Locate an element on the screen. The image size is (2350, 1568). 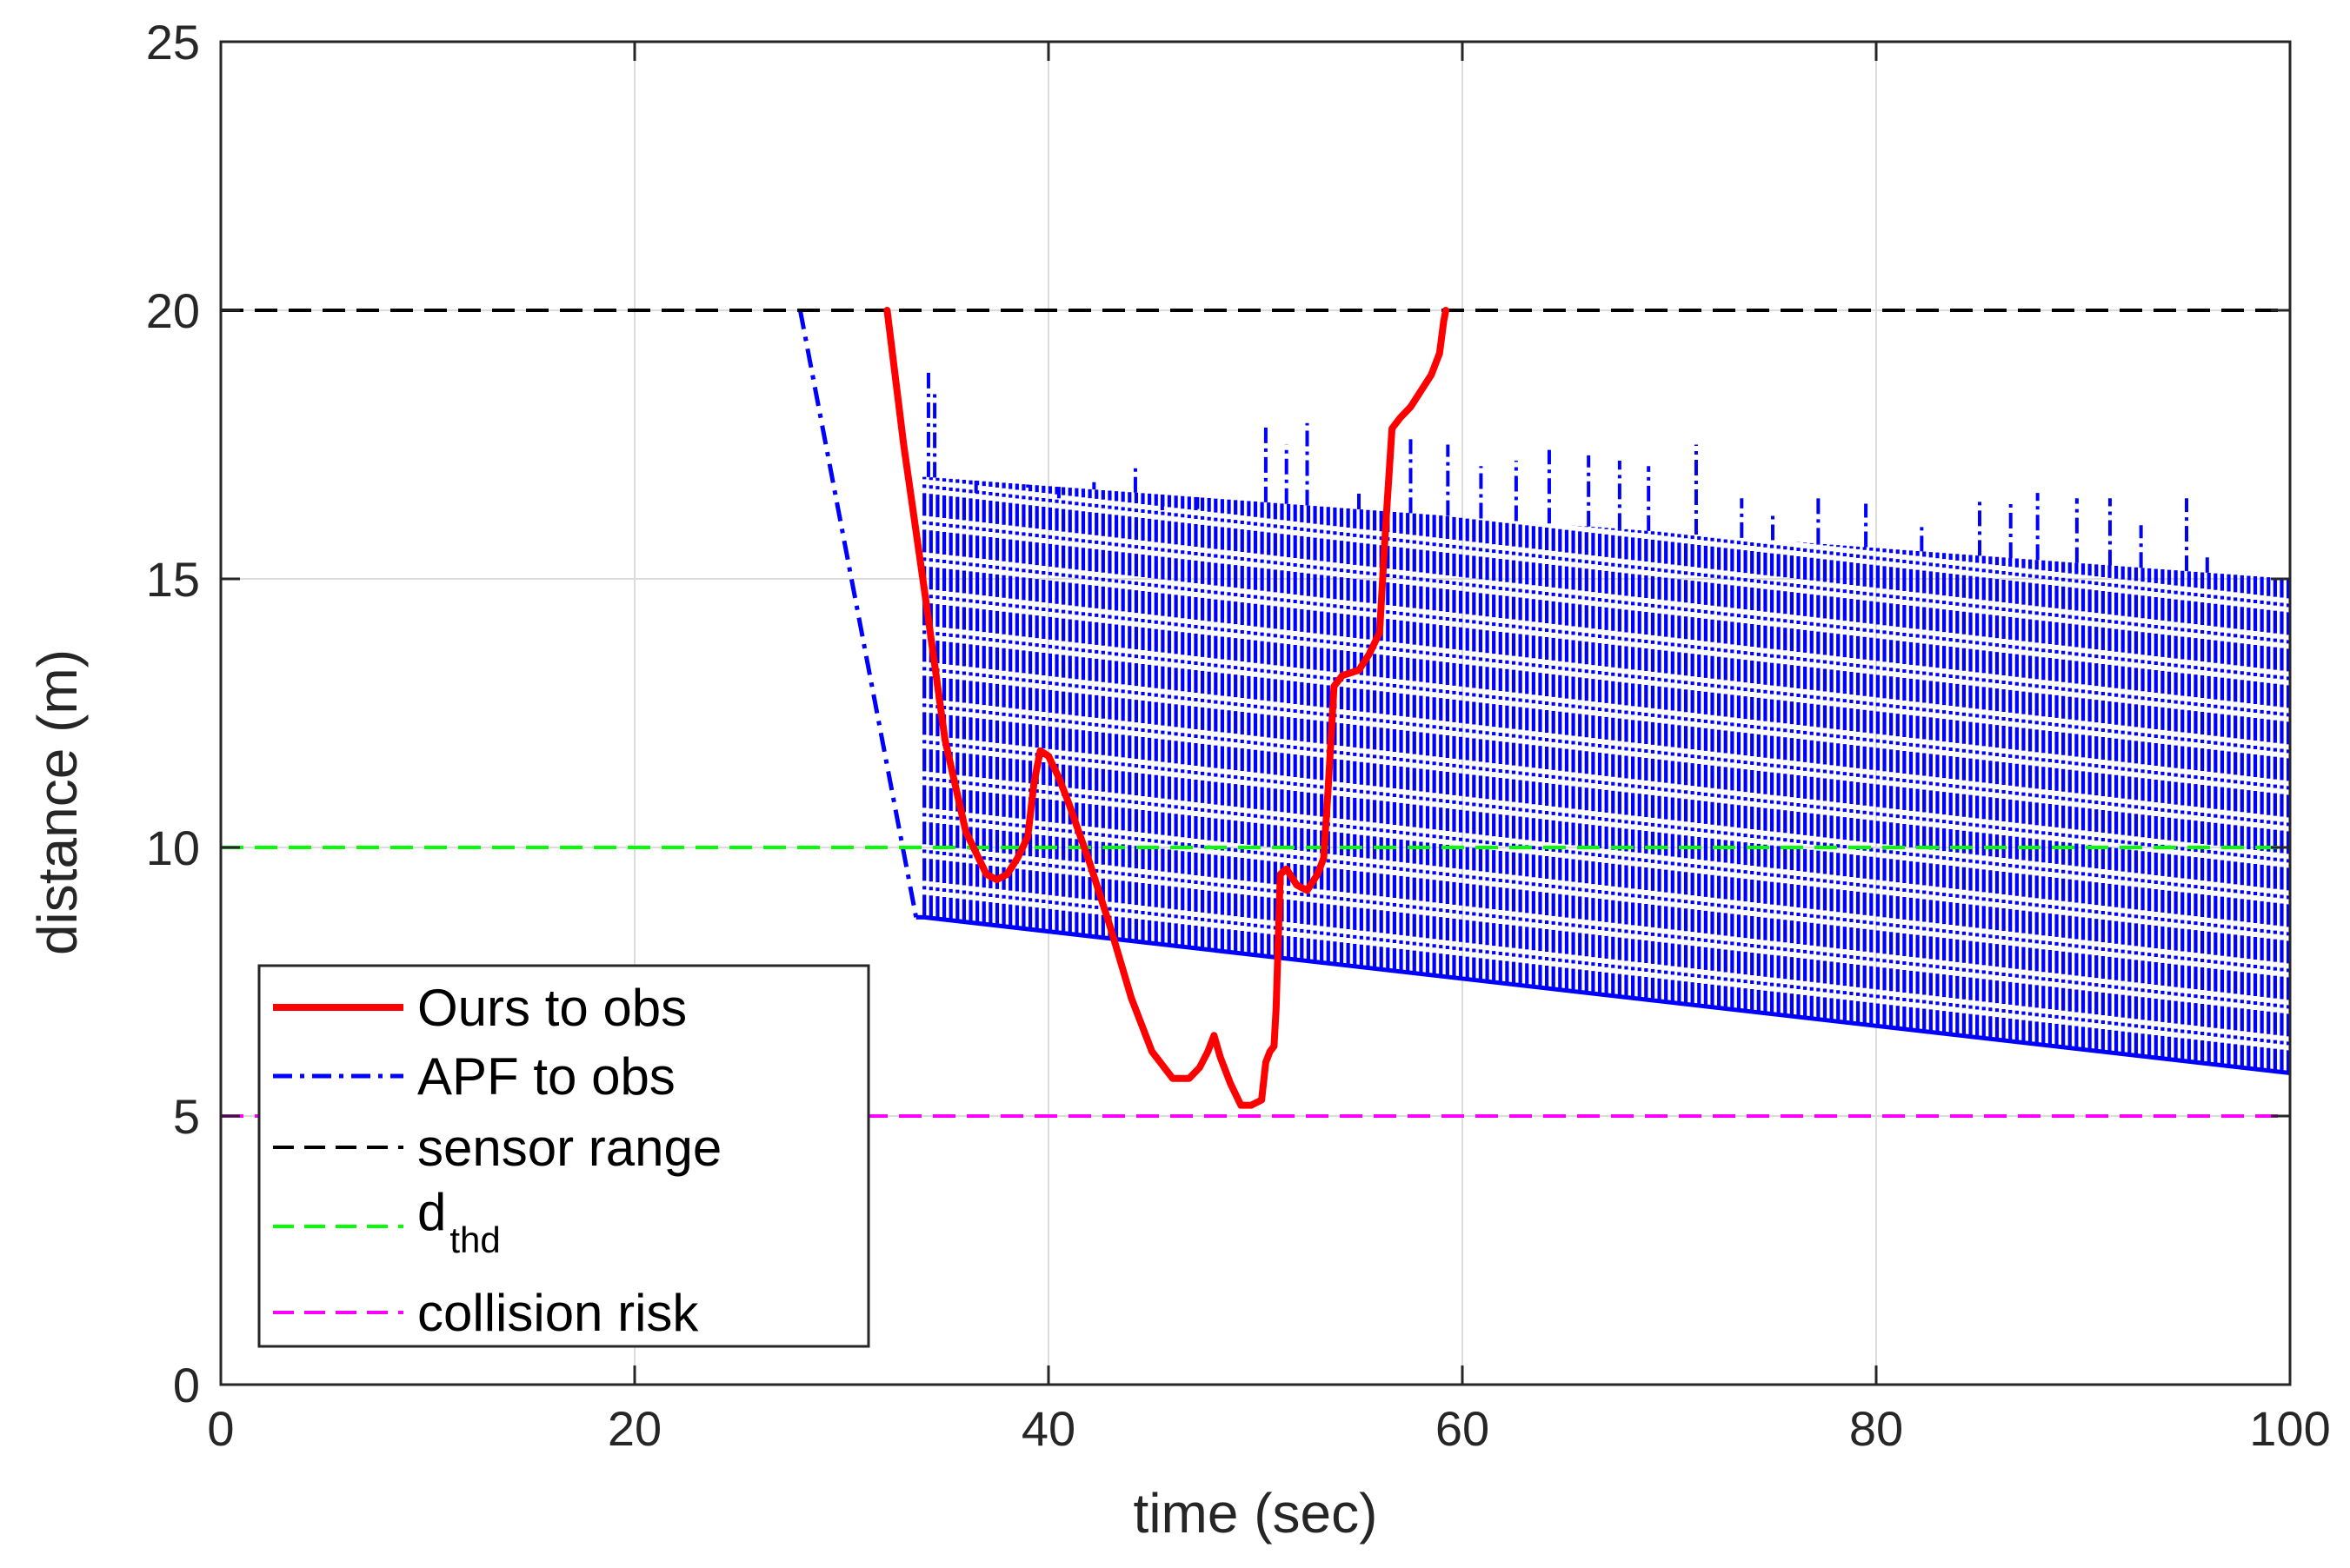
legend-label-collision: collision risk is located at coordinates (558, 1313).